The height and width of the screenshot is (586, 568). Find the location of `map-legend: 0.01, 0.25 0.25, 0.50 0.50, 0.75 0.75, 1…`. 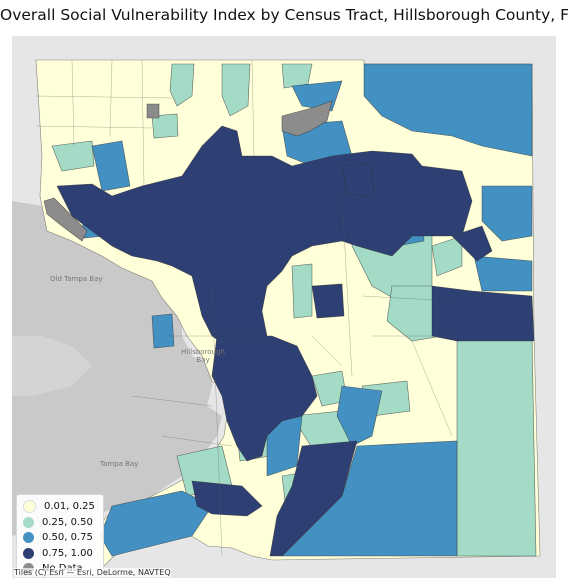

map-legend: 0.01, 0.25 0.25, 0.50 0.50, 0.75 0.75, 1… is located at coordinates (60, 535).